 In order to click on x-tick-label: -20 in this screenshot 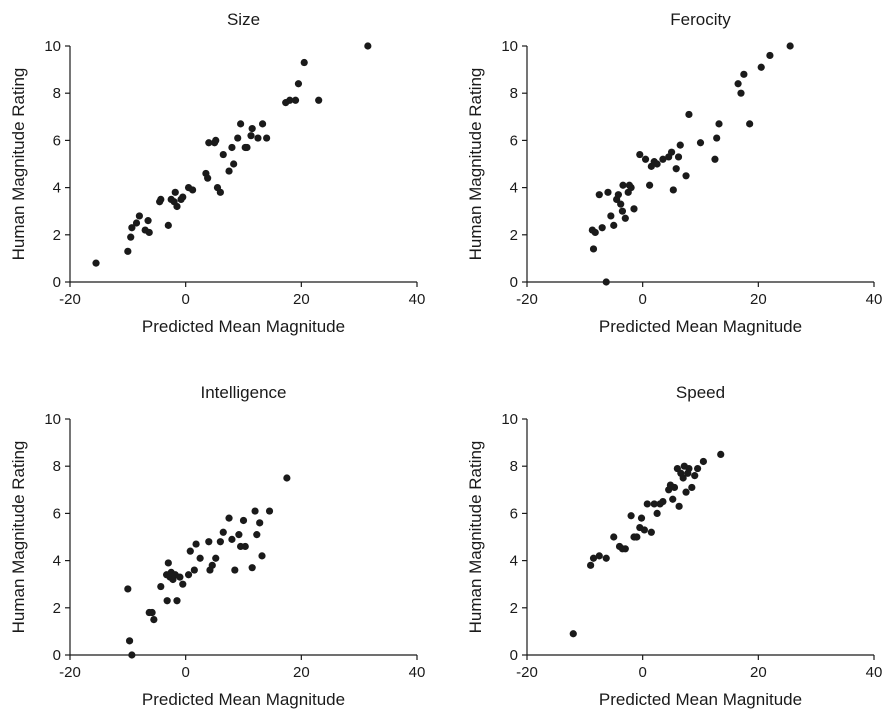, I will do `click(527, 672)`.